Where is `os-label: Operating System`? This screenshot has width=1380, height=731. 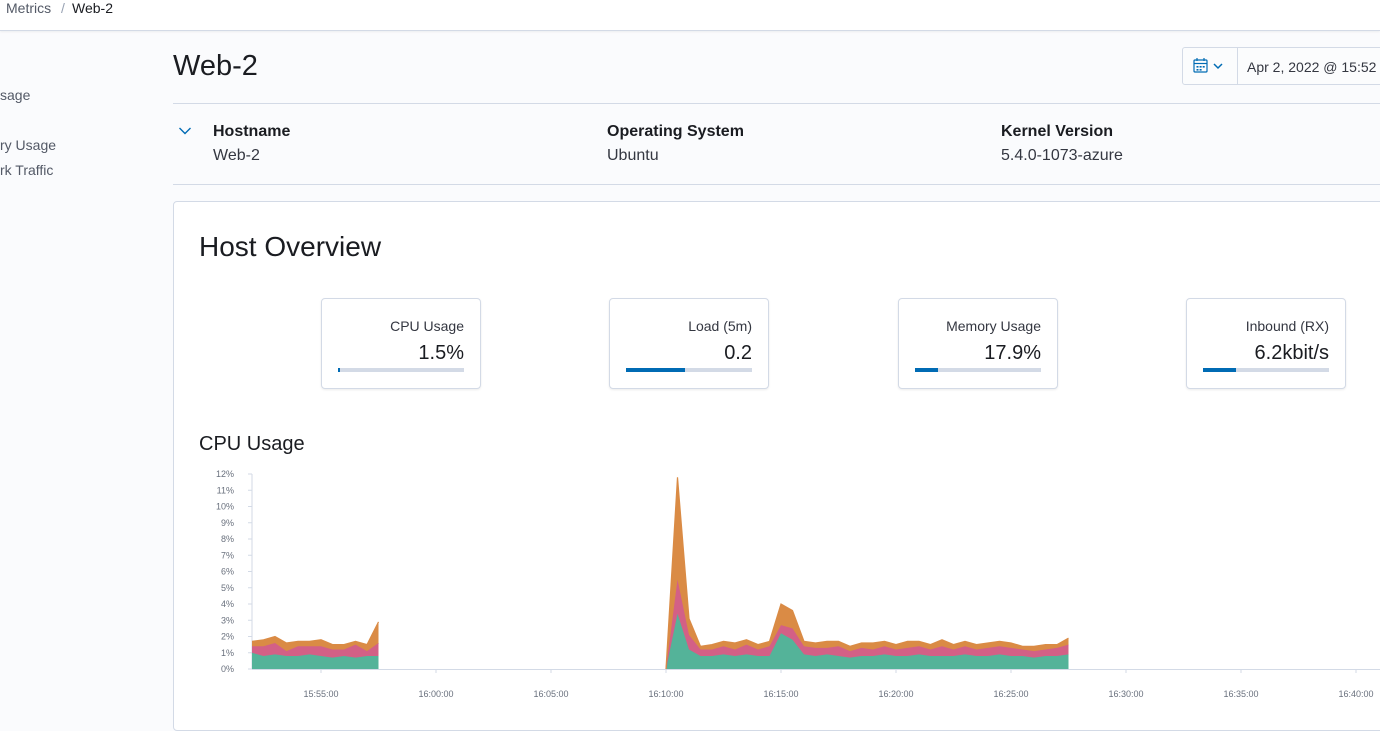
os-label: Operating System is located at coordinates (675, 131).